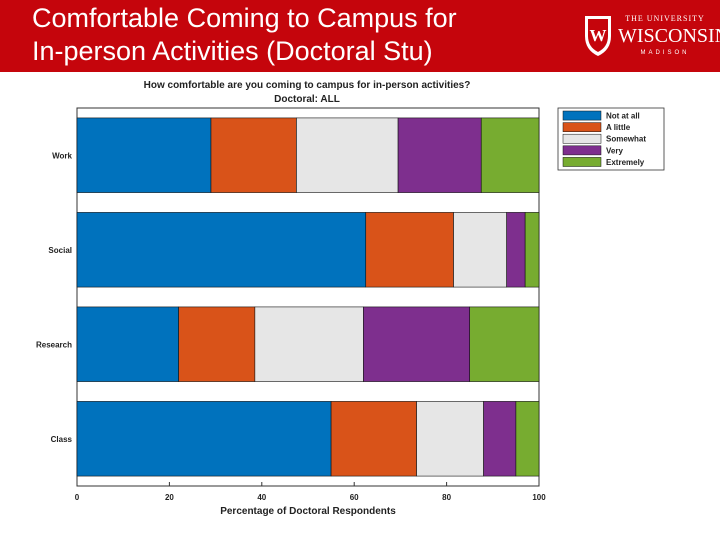  Describe the element at coordinates (62, 439) in the screenshot. I see `category-label-class: Class` at that location.